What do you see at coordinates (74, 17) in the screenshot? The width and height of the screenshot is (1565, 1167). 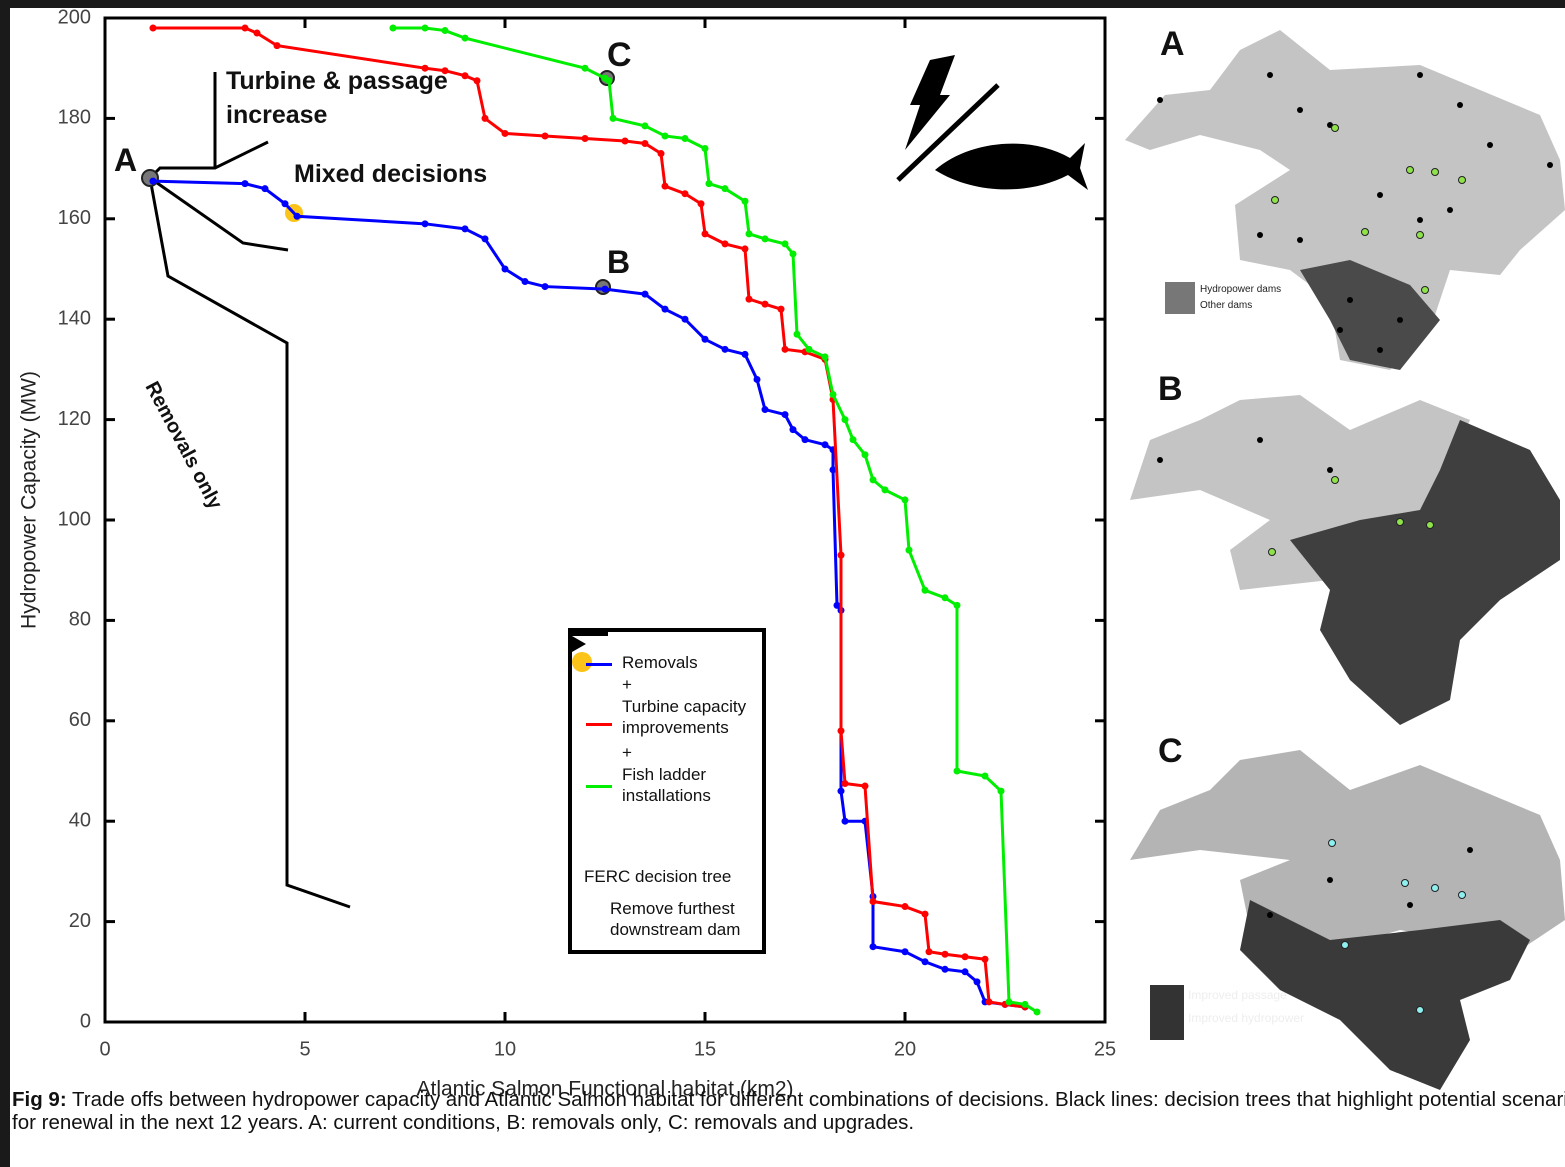 I see `y-tick-label: 200` at bounding box center [74, 17].